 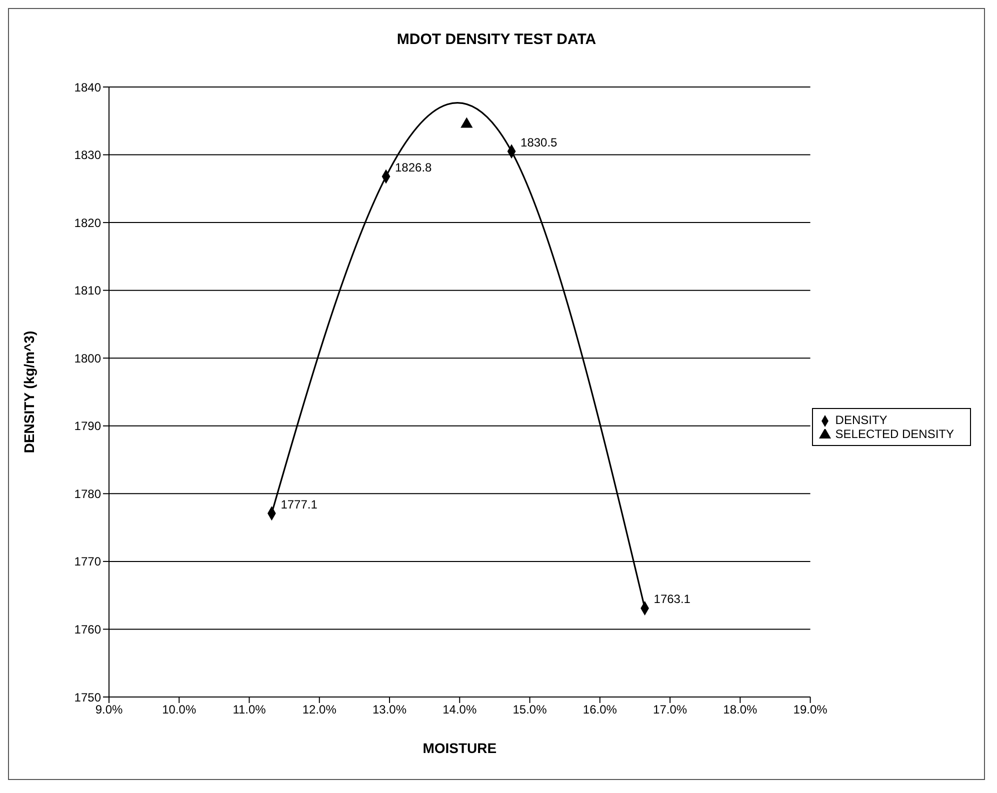 What do you see at coordinates (413, 167) in the screenshot?
I see `data-label: 1826.8` at bounding box center [413, 167].